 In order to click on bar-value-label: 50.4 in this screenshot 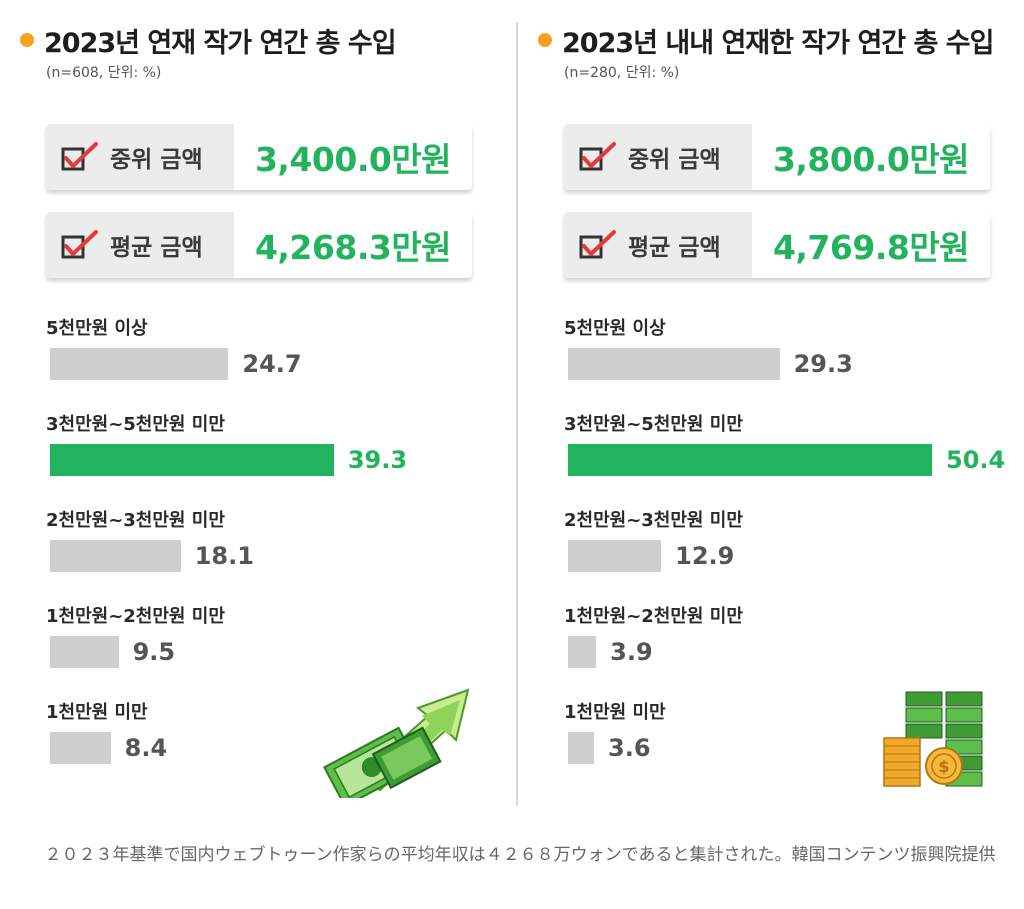, I will do `click(976, 460)`.